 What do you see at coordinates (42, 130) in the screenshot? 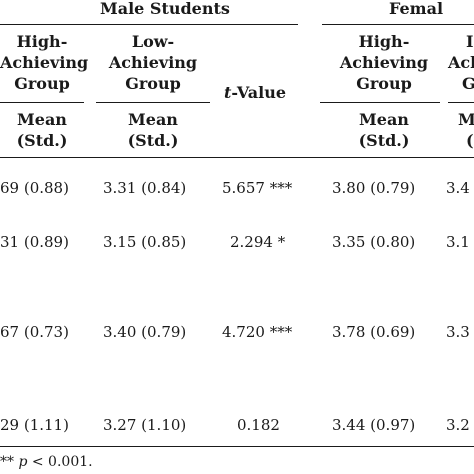
I see `stat-header-male-high: Mean (Std.)` at bounding box center [42, 130].